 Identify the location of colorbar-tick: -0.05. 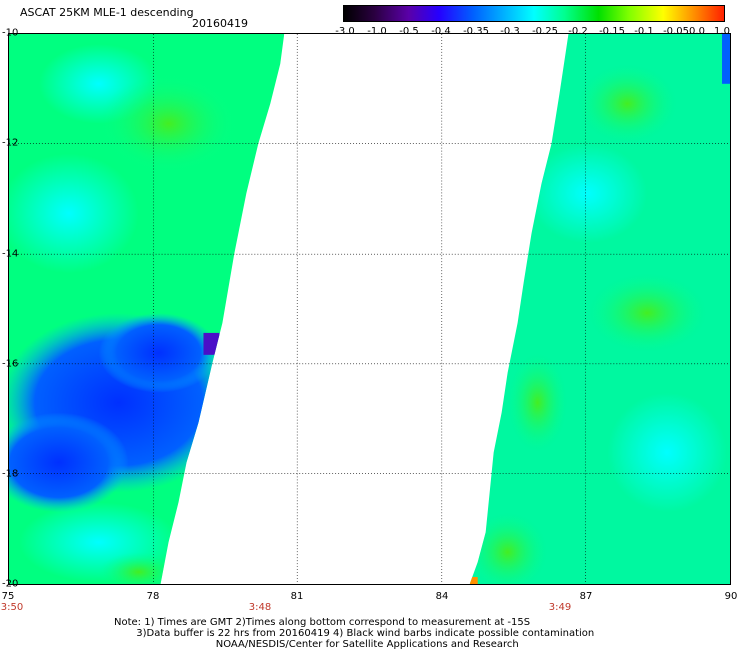
(676, 31).